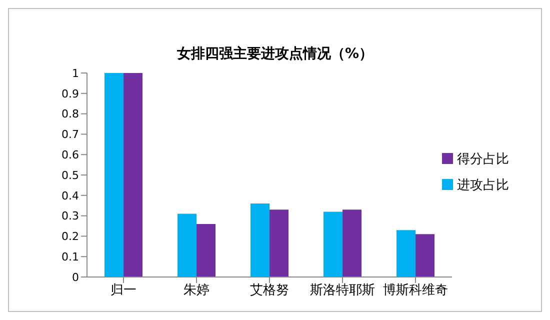  What do you see at coordinates (275, 54) in the screenshot?
I see `chart-title: 女排四强主要进攻点情况（%）` at bounding box center [275, 54].